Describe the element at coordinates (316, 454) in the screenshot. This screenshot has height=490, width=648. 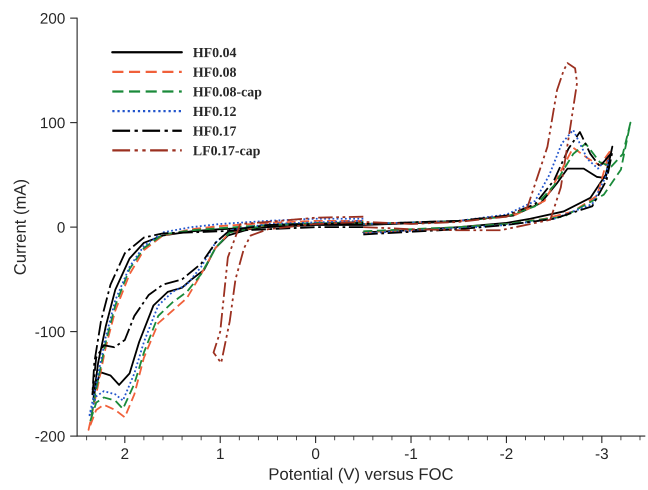
I see `x-tick-label: 0` at that location.